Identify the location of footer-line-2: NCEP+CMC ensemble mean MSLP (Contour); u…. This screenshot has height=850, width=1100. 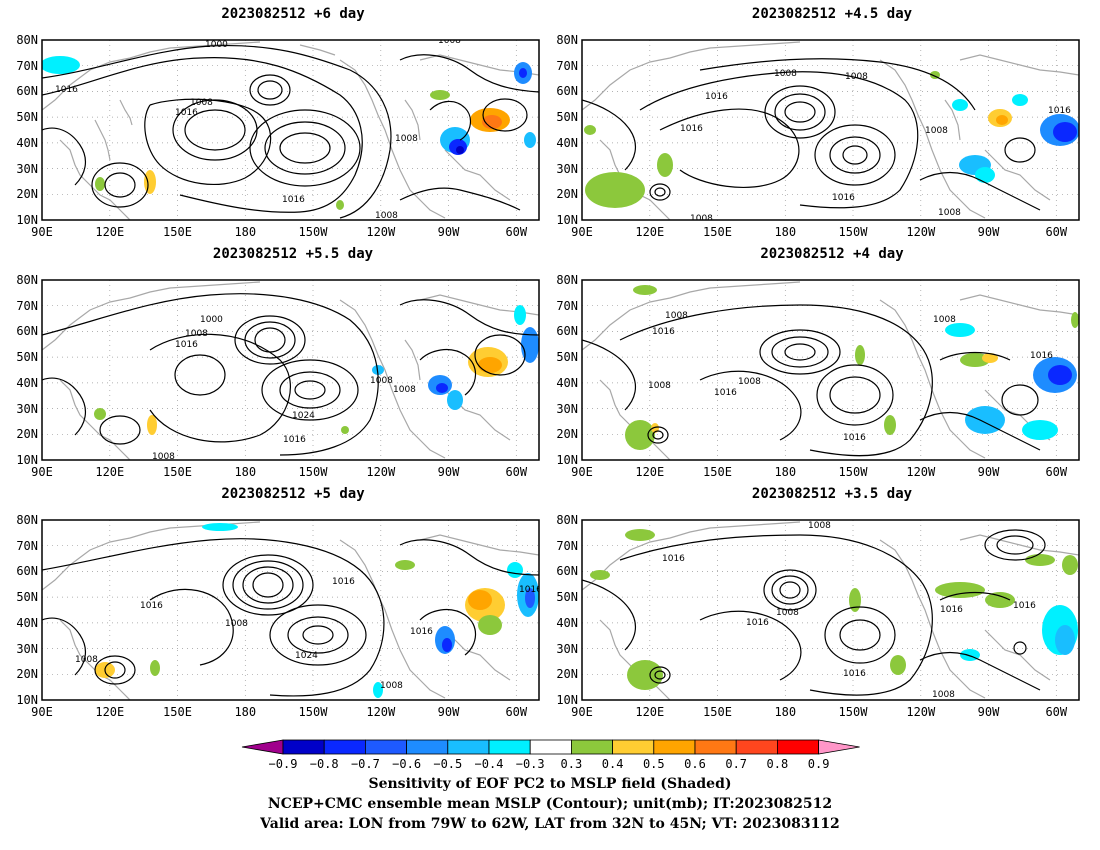
(550, 804).